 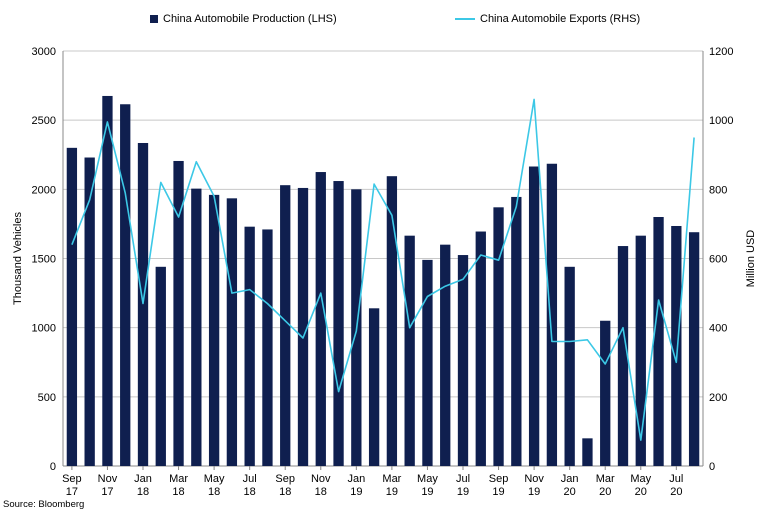 I want to click on source-note: Source: Bloomberg, so click(x=44, y=504).